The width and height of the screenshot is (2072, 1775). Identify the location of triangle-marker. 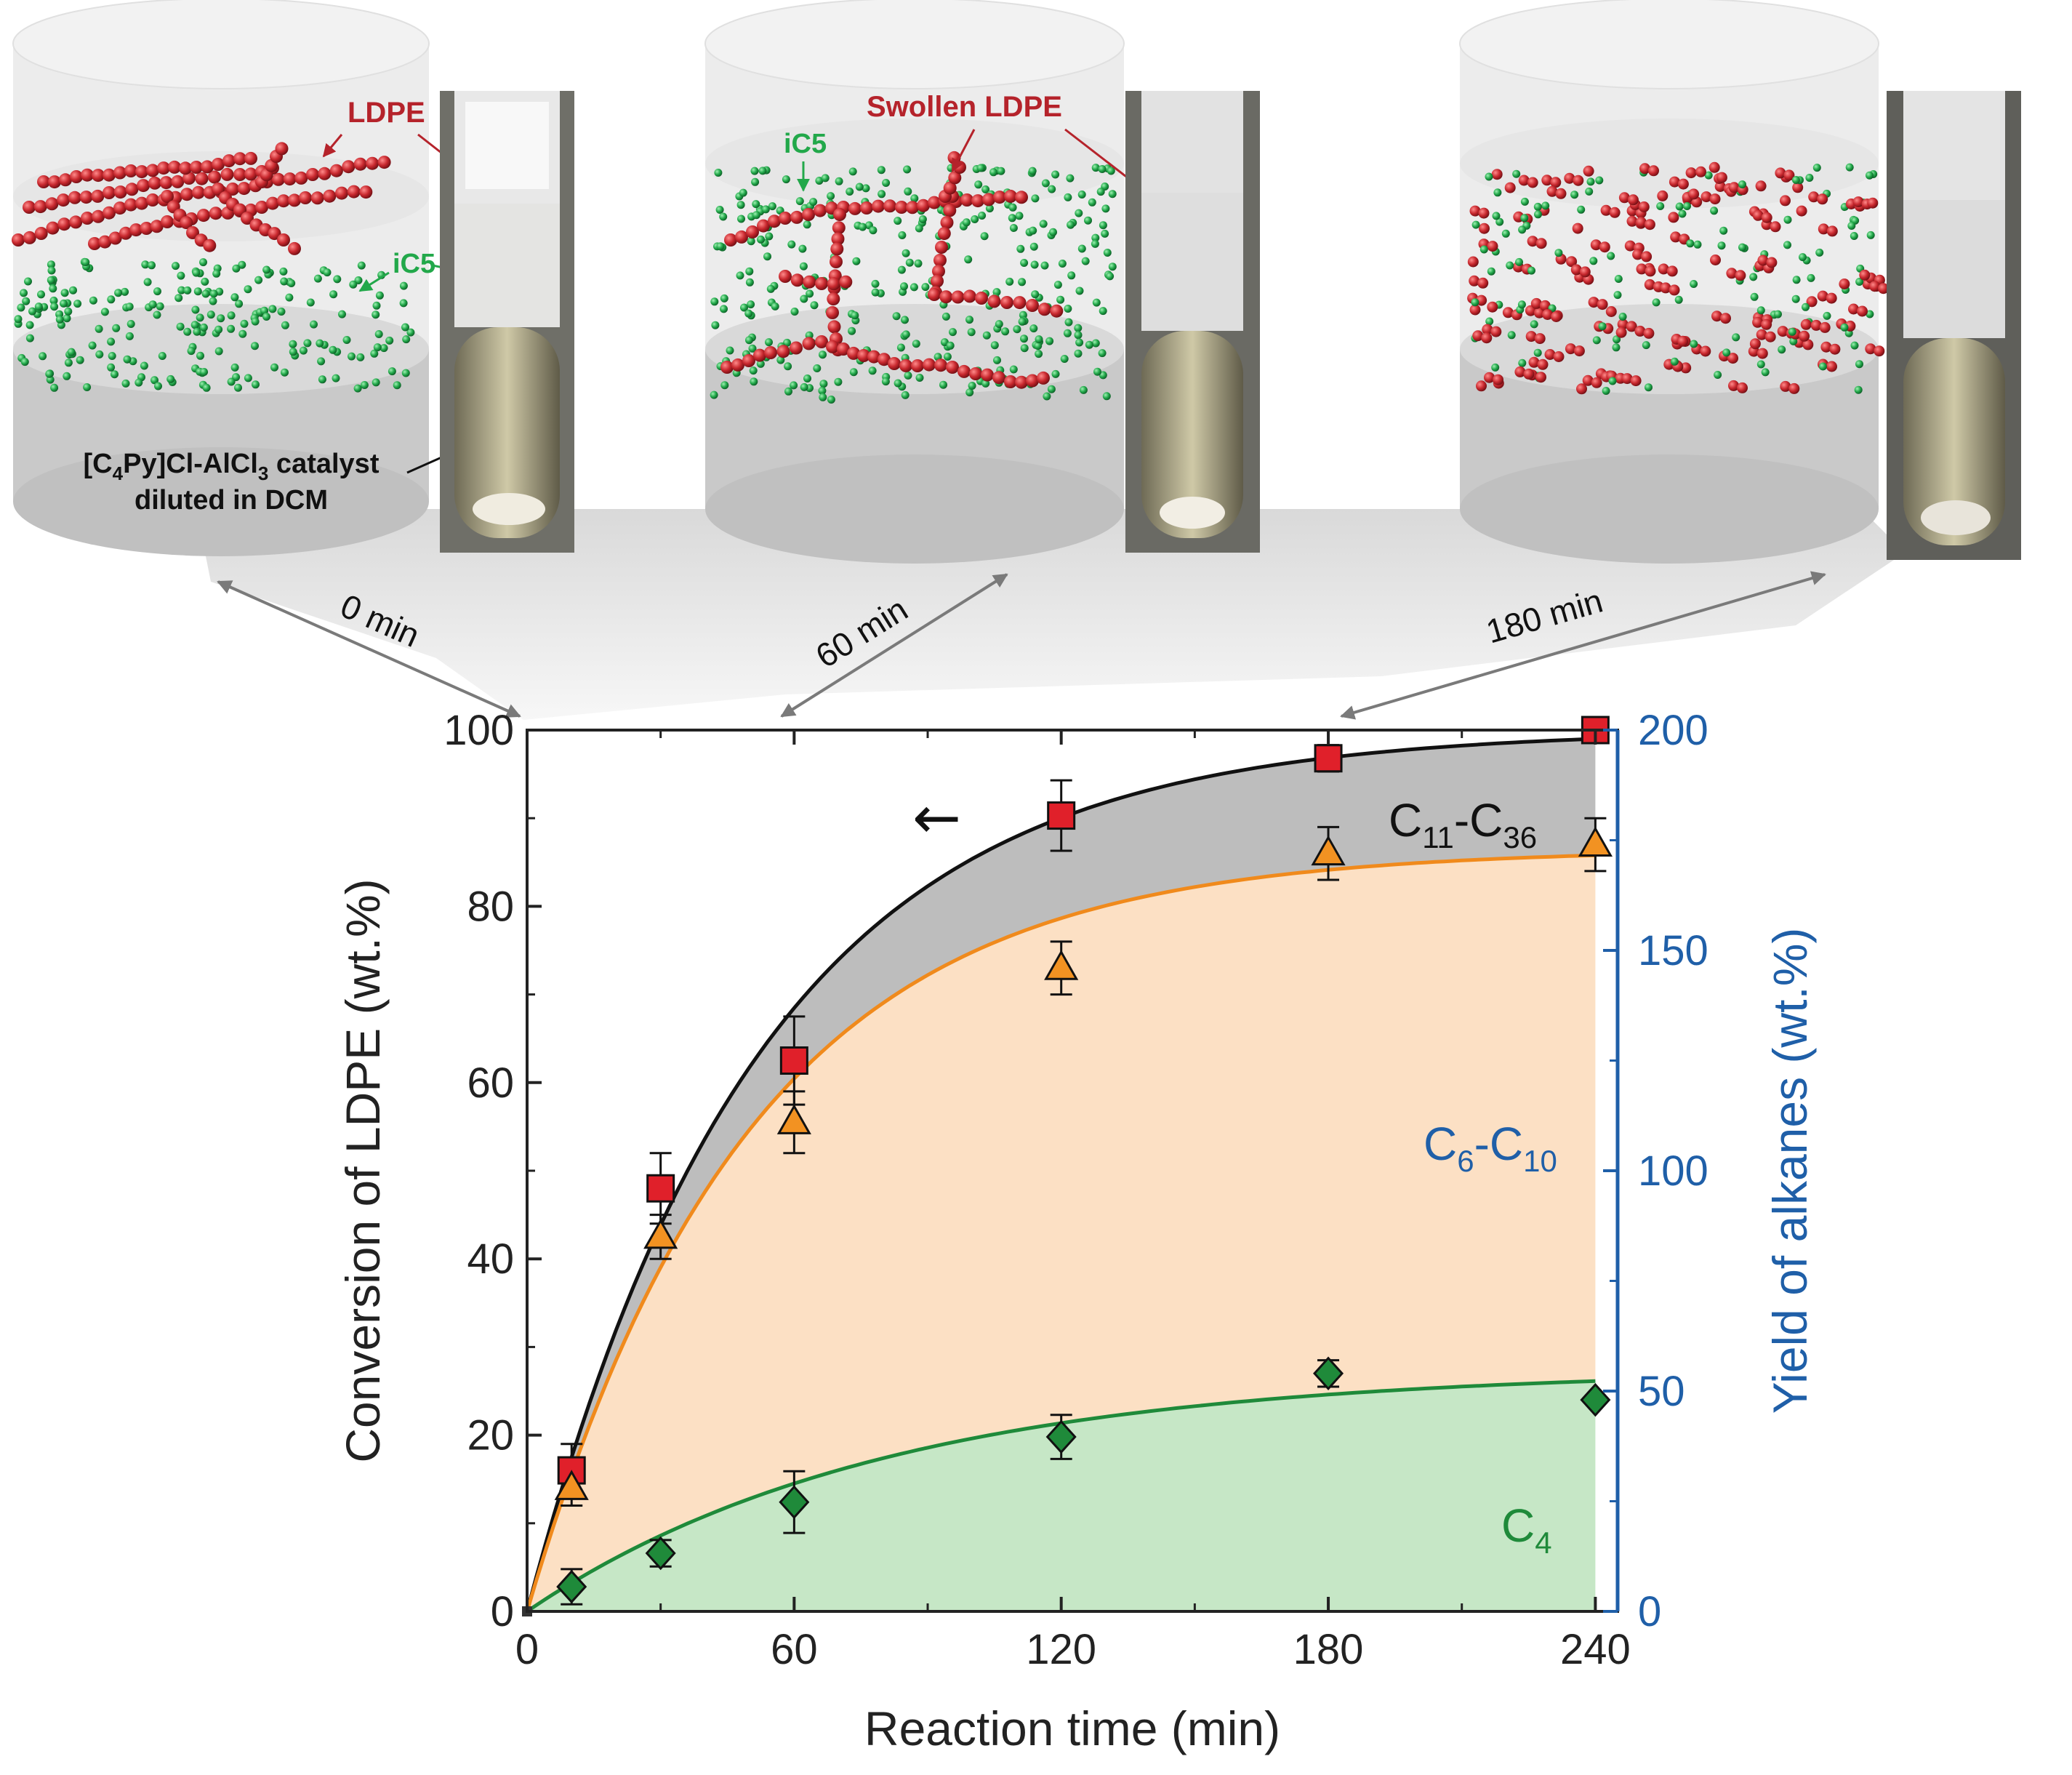
(794, 1119).